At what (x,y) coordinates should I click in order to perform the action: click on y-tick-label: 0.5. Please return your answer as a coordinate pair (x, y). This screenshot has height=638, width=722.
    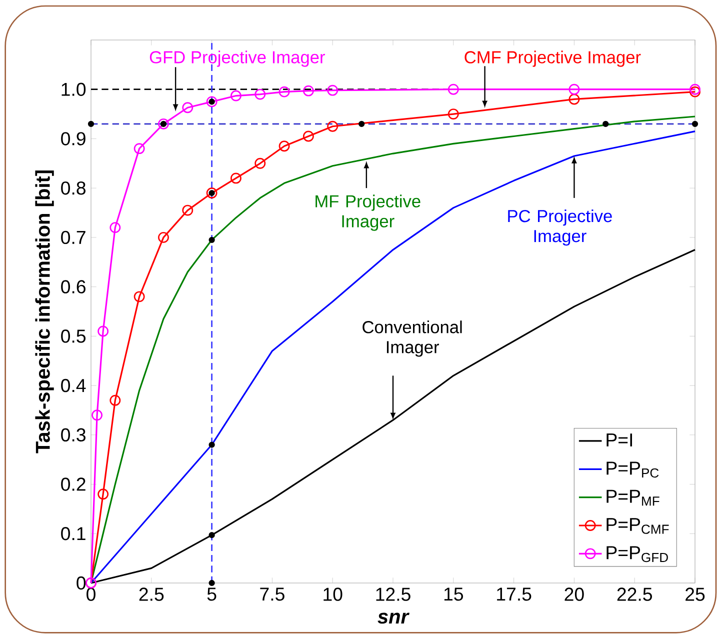
    Looking at the image, I should click on (73, 336).